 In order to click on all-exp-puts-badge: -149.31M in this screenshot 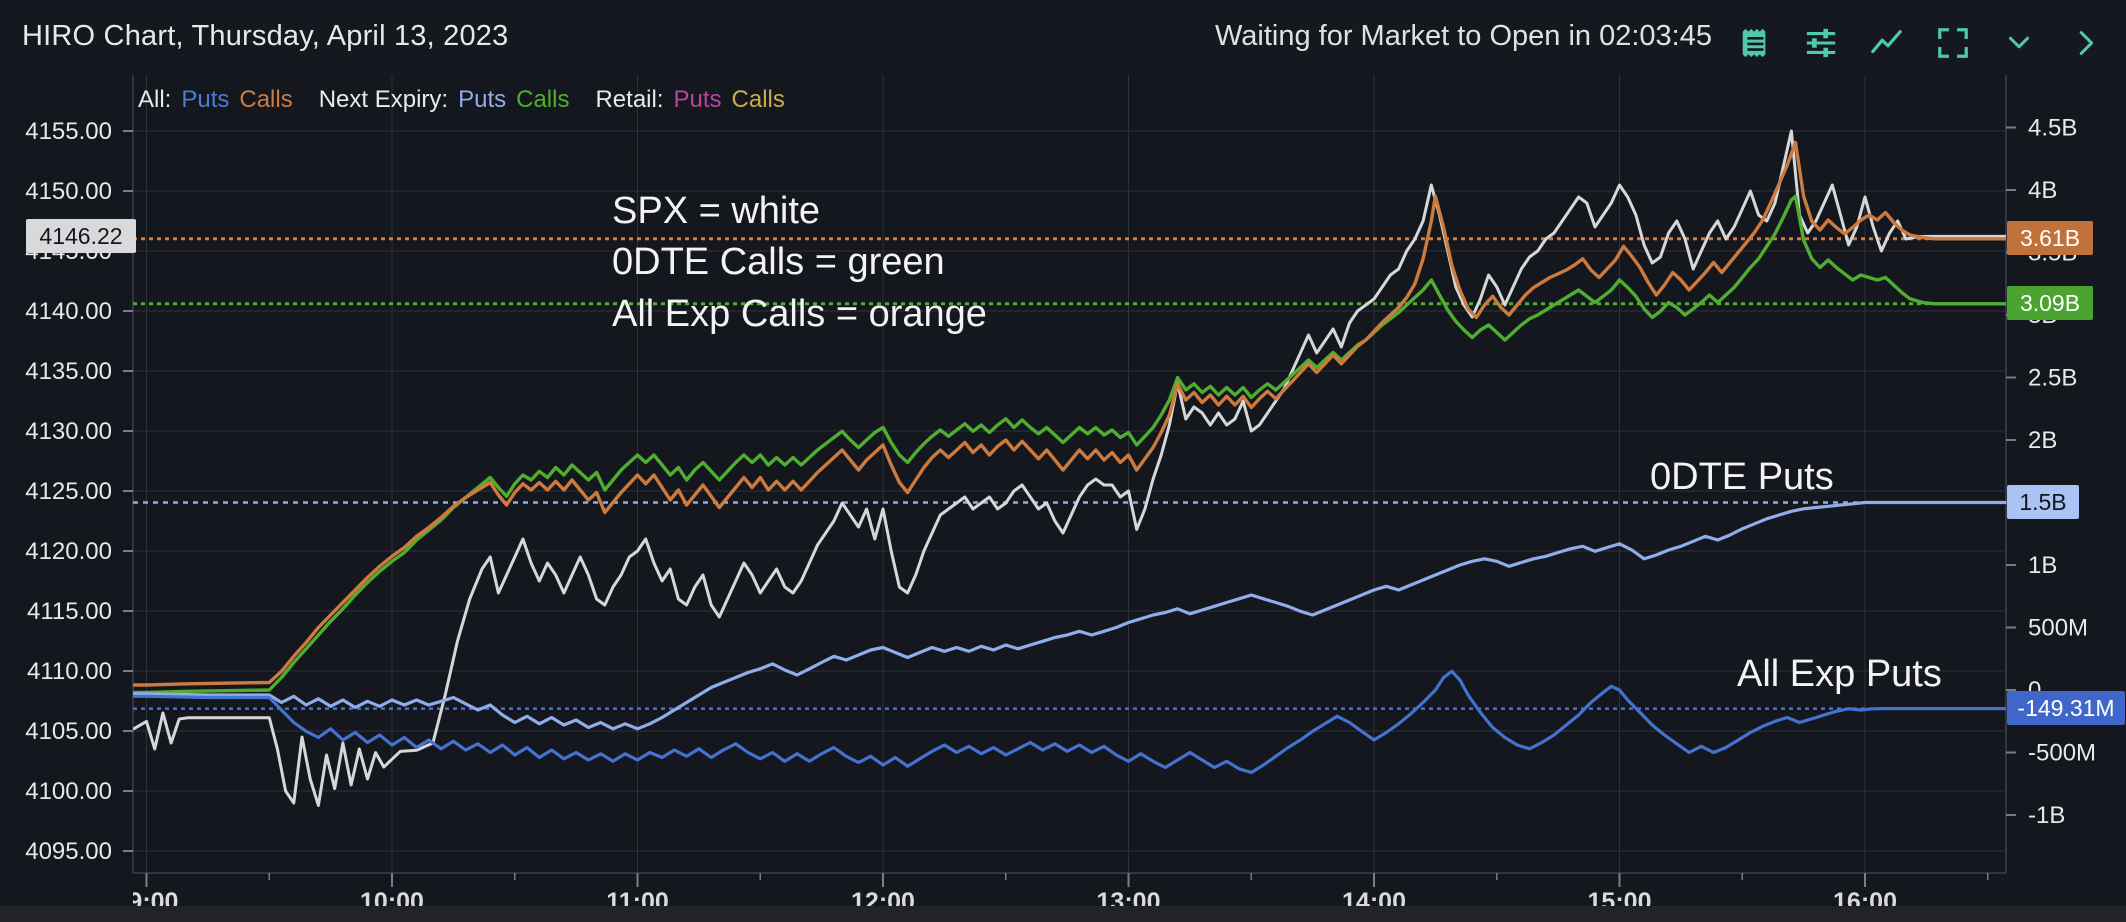, I will do `click(2066, 708)`.